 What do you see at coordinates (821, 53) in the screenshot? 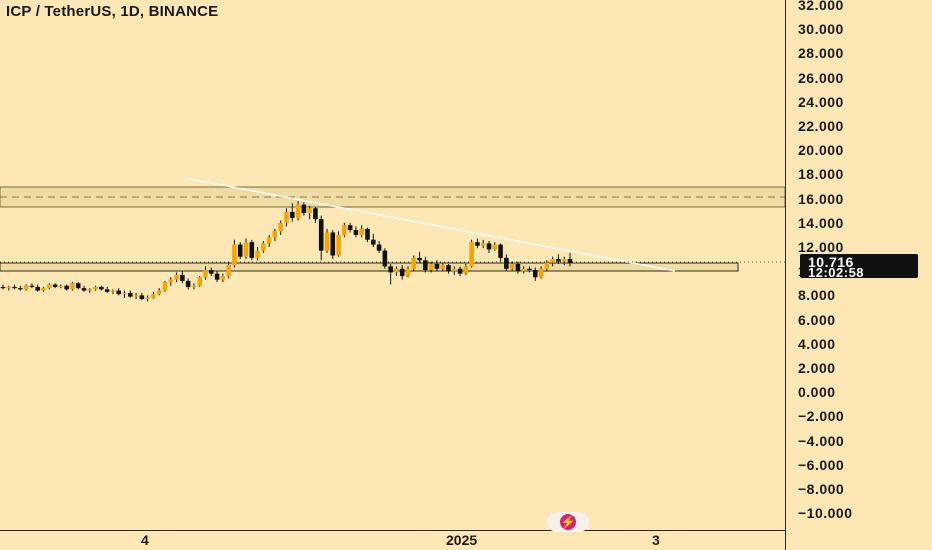
I see `price-label: 28.000` at bounding box center [821, 53].